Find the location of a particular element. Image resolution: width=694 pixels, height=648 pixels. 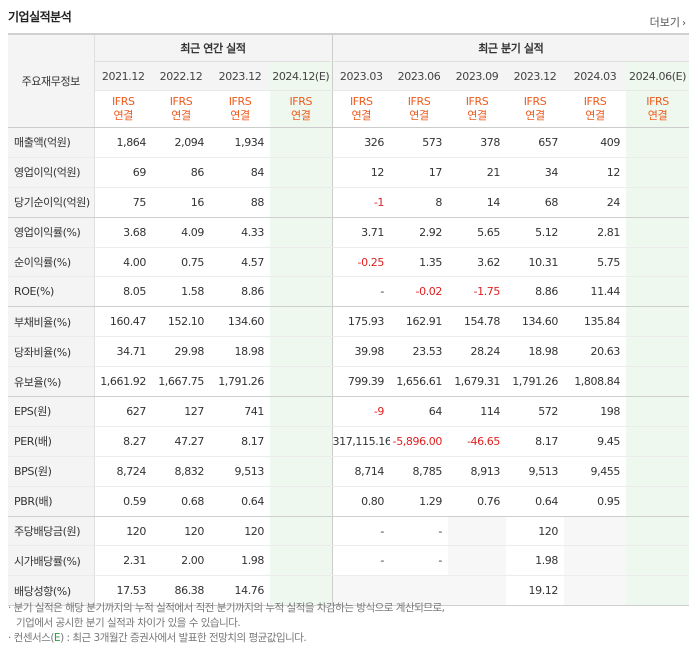

group-quarter-header: 최근 분기 실적 is located at coordinates (510, 47).